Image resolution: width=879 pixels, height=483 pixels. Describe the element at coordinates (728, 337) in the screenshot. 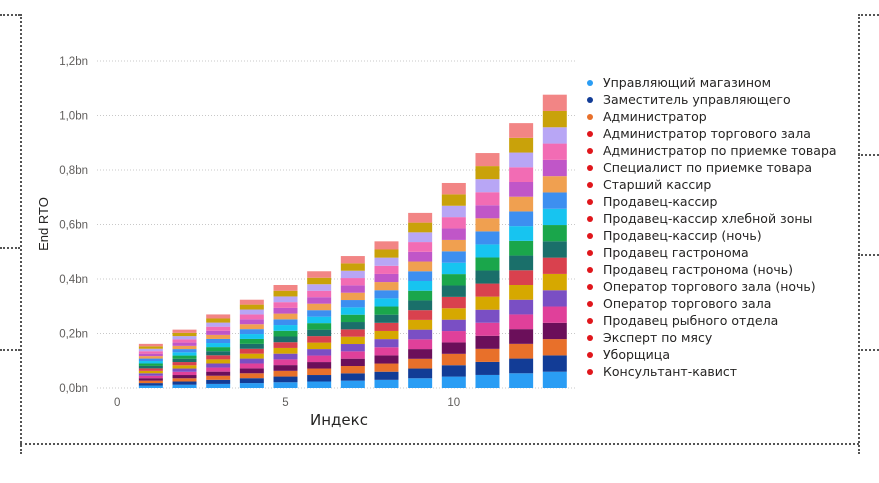

I see `legend-item: Эксперт по мясу` at that location.